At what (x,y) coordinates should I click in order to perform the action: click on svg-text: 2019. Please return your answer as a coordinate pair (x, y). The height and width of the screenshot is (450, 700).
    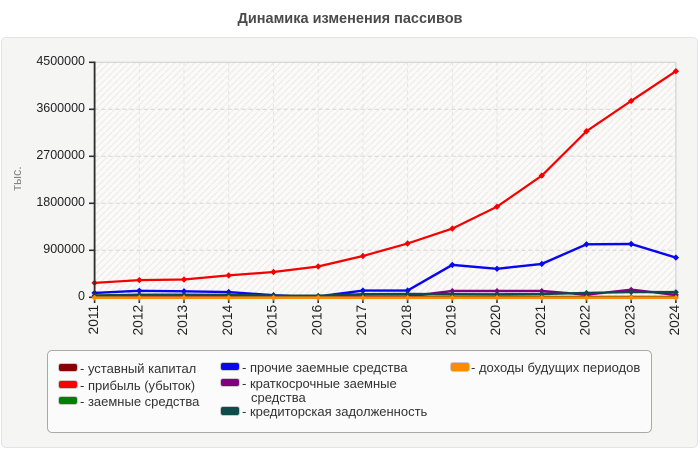
    Looking at the image, I should click on (451, 319).